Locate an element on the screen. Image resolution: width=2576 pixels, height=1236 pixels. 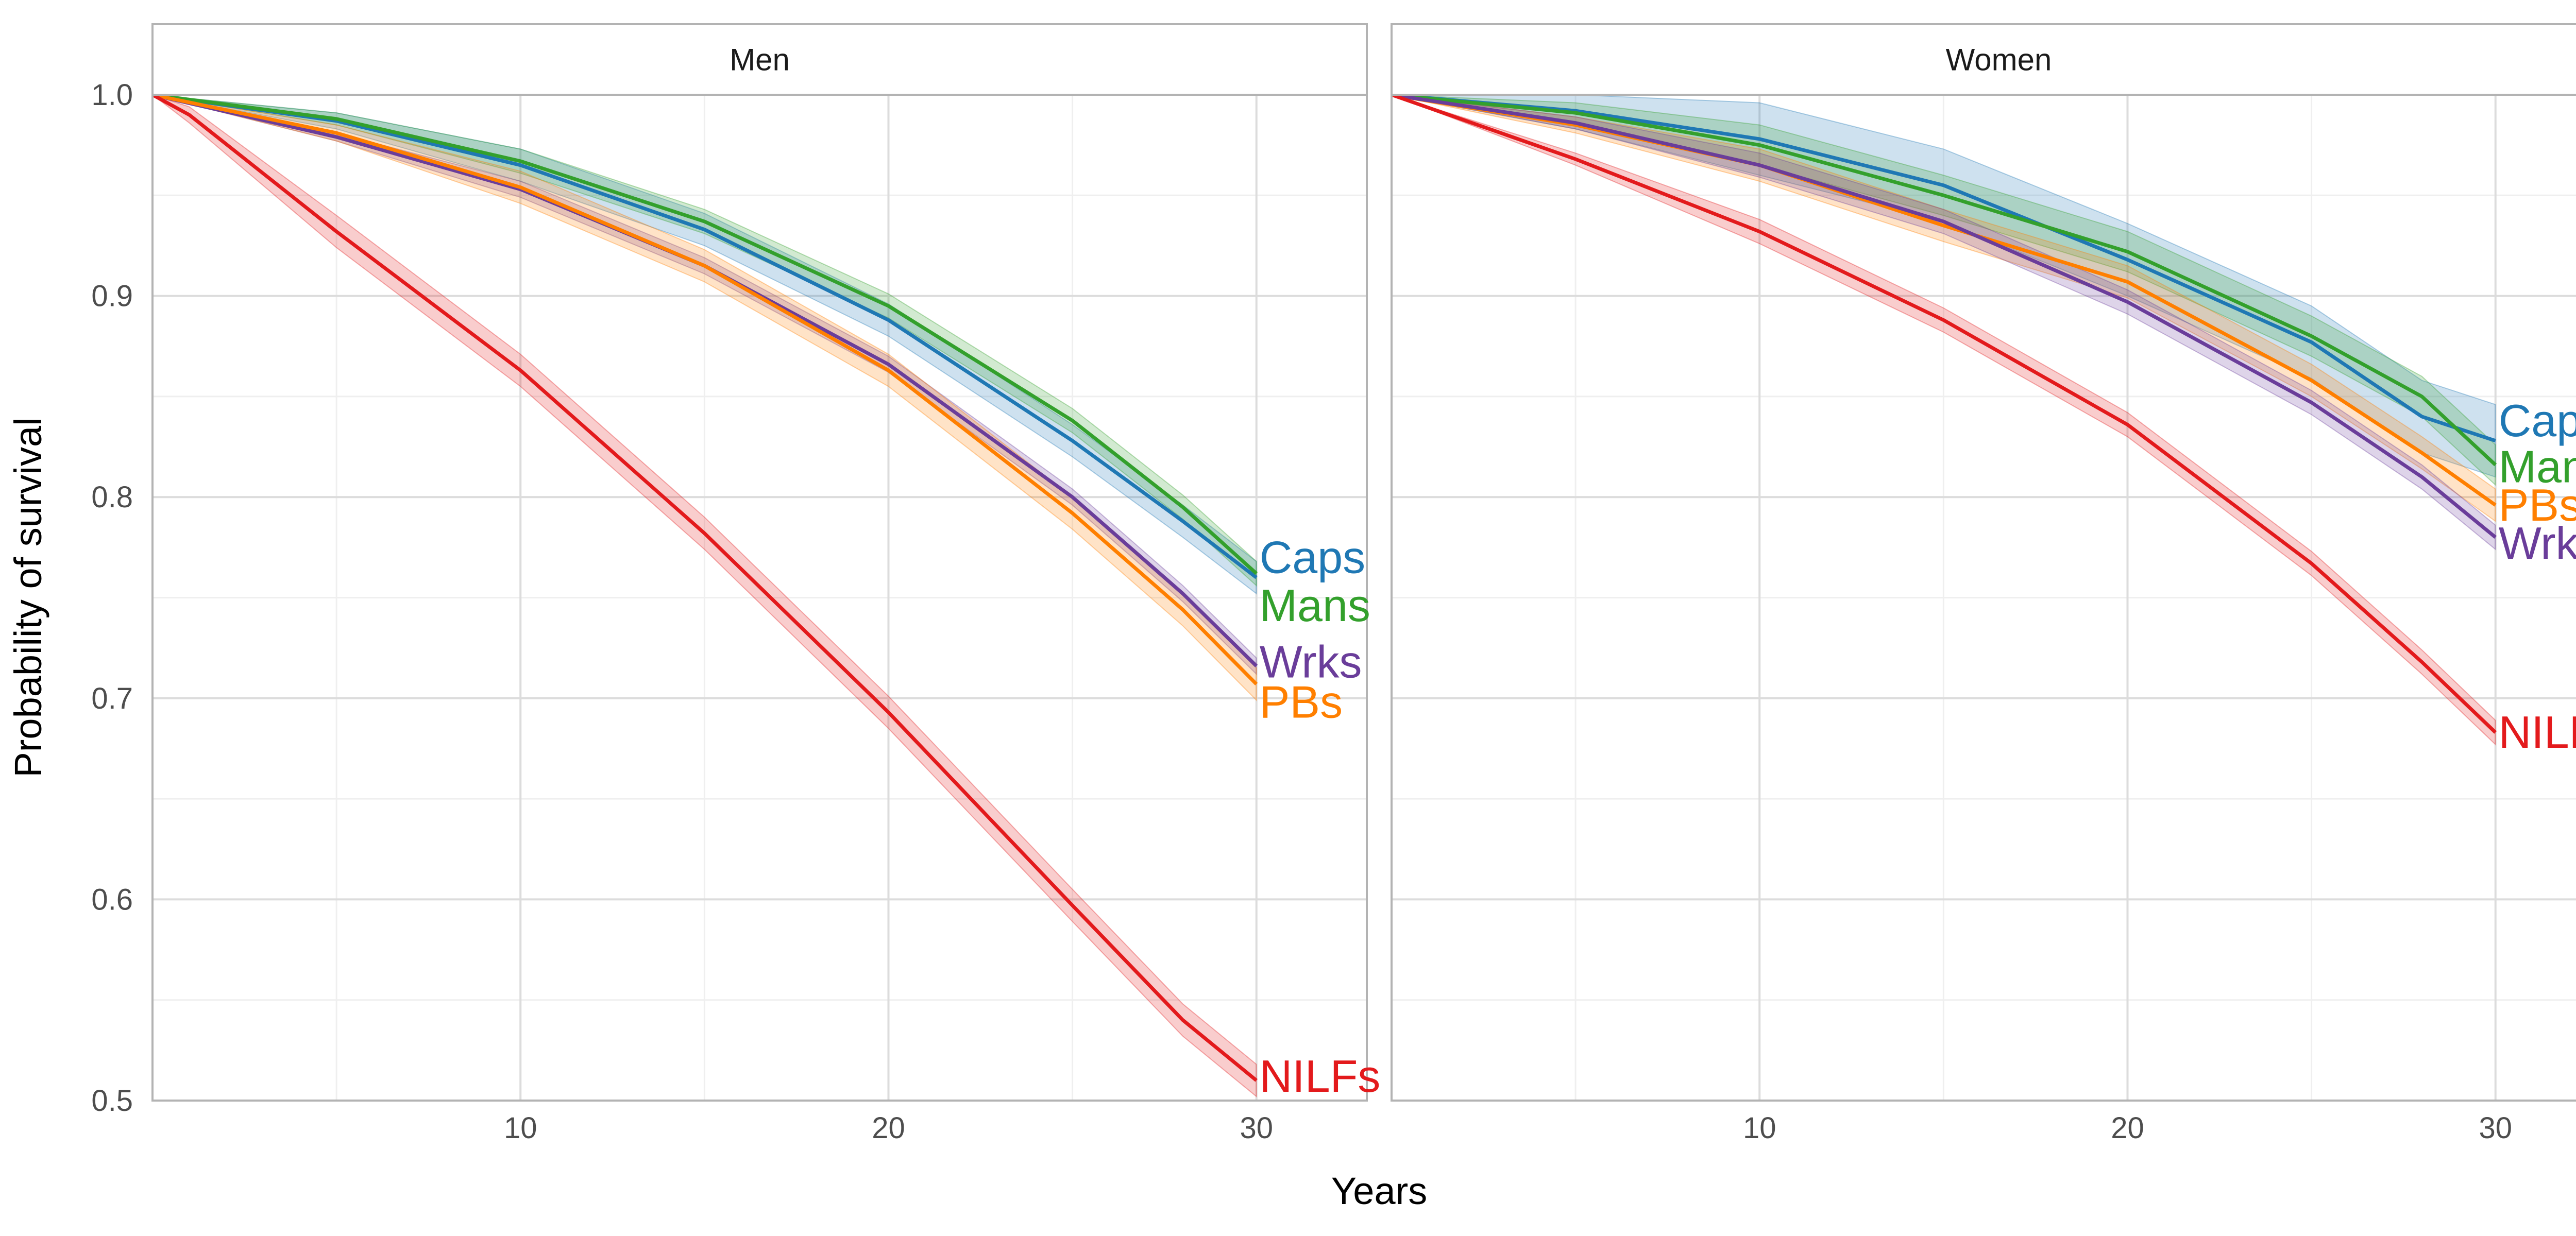
facet-strip-label-men: Men is located at coordinates (760, 60).